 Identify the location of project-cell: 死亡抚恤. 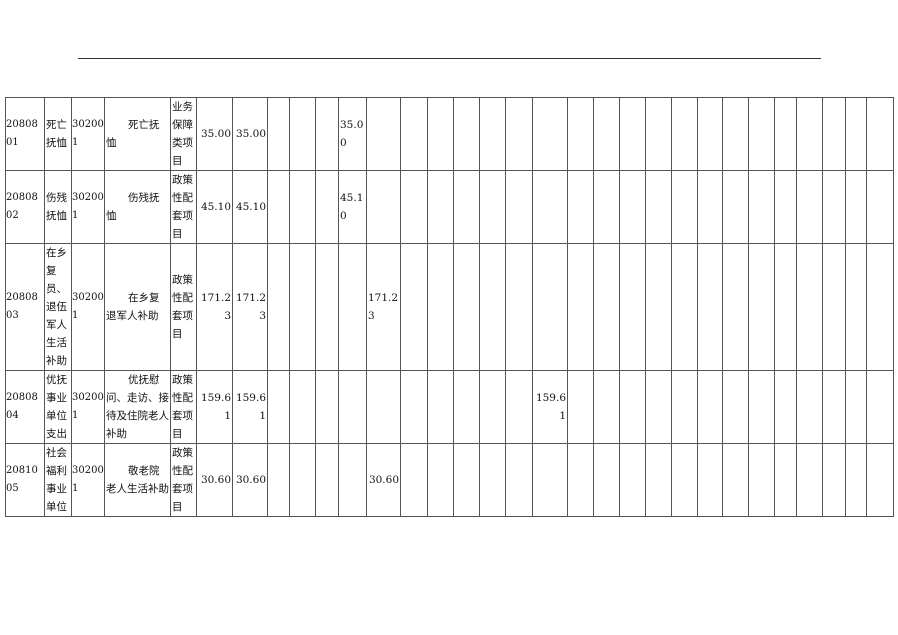
(137, 134).